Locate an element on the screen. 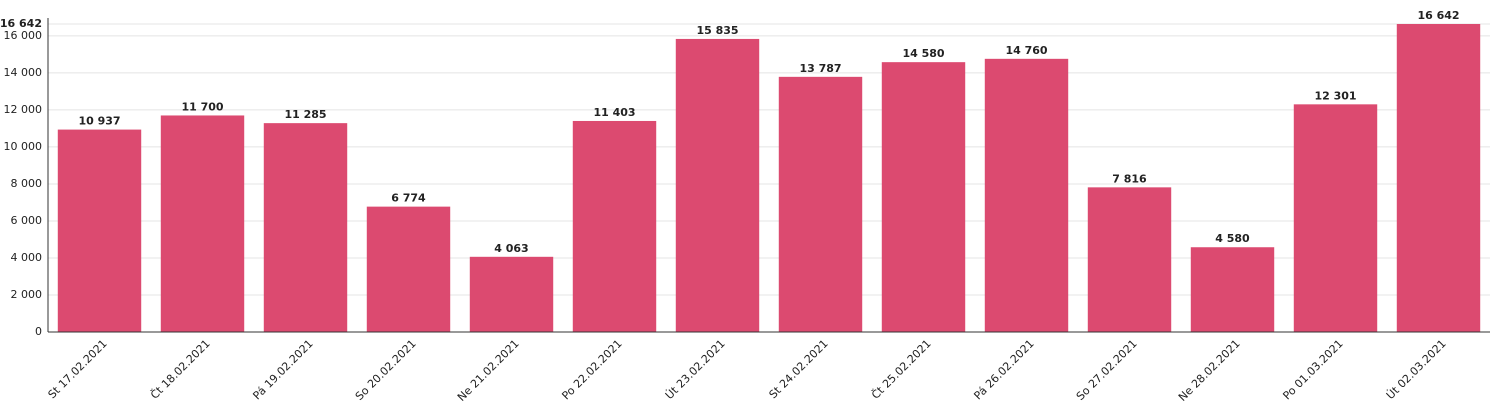 This screenshot has height=408, width=1496. y-tick-label: 8 000 is located at coordinates (27, 183).